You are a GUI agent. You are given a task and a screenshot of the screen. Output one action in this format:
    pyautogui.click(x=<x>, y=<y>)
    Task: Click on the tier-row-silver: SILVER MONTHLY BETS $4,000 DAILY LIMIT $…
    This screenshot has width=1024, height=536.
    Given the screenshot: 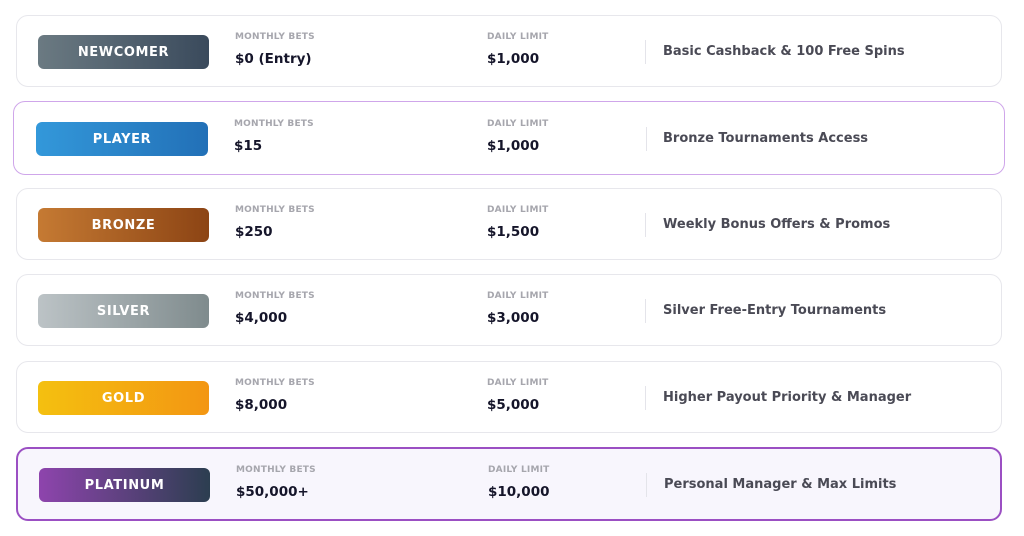 What is the action you would take?
    pyautogui.click(x=509, y=310)
    